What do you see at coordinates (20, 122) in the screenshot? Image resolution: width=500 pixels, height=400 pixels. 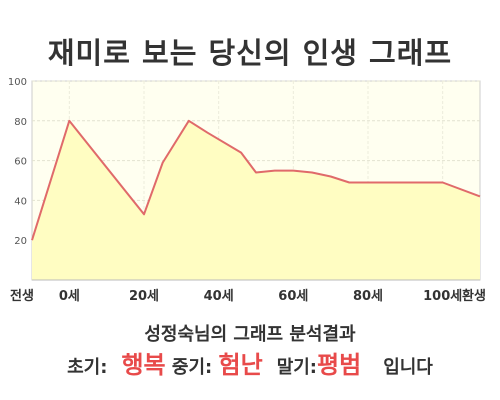 I see `y-tick-label: 80` at bounding box center [20, 122].